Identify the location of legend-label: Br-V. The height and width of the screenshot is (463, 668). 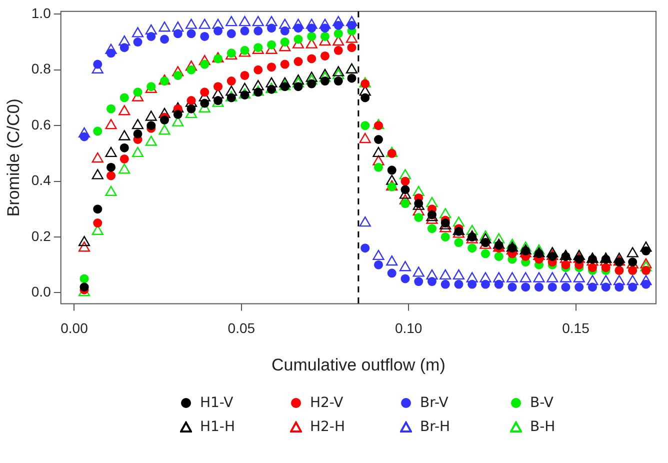
(434, 403).